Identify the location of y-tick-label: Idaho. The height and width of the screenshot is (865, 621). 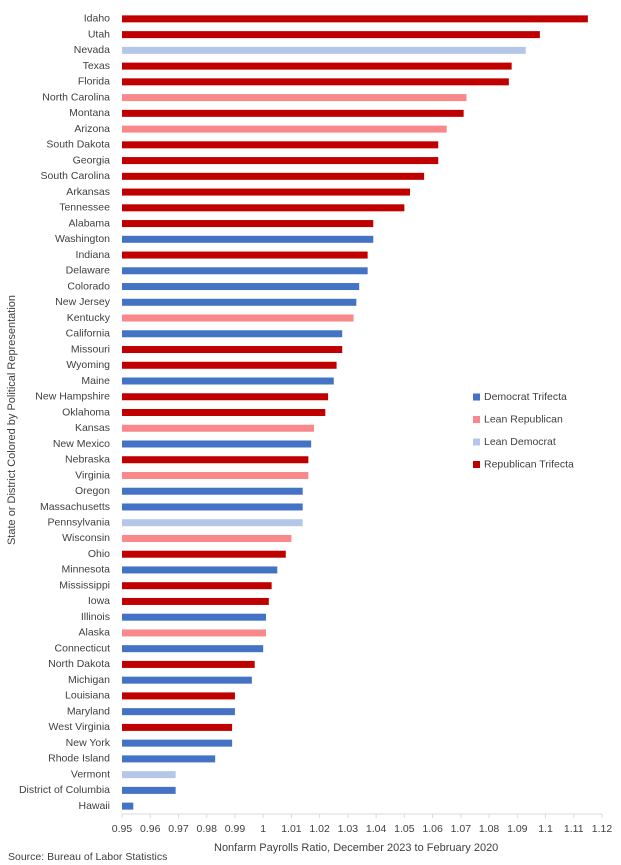
(97, 19).